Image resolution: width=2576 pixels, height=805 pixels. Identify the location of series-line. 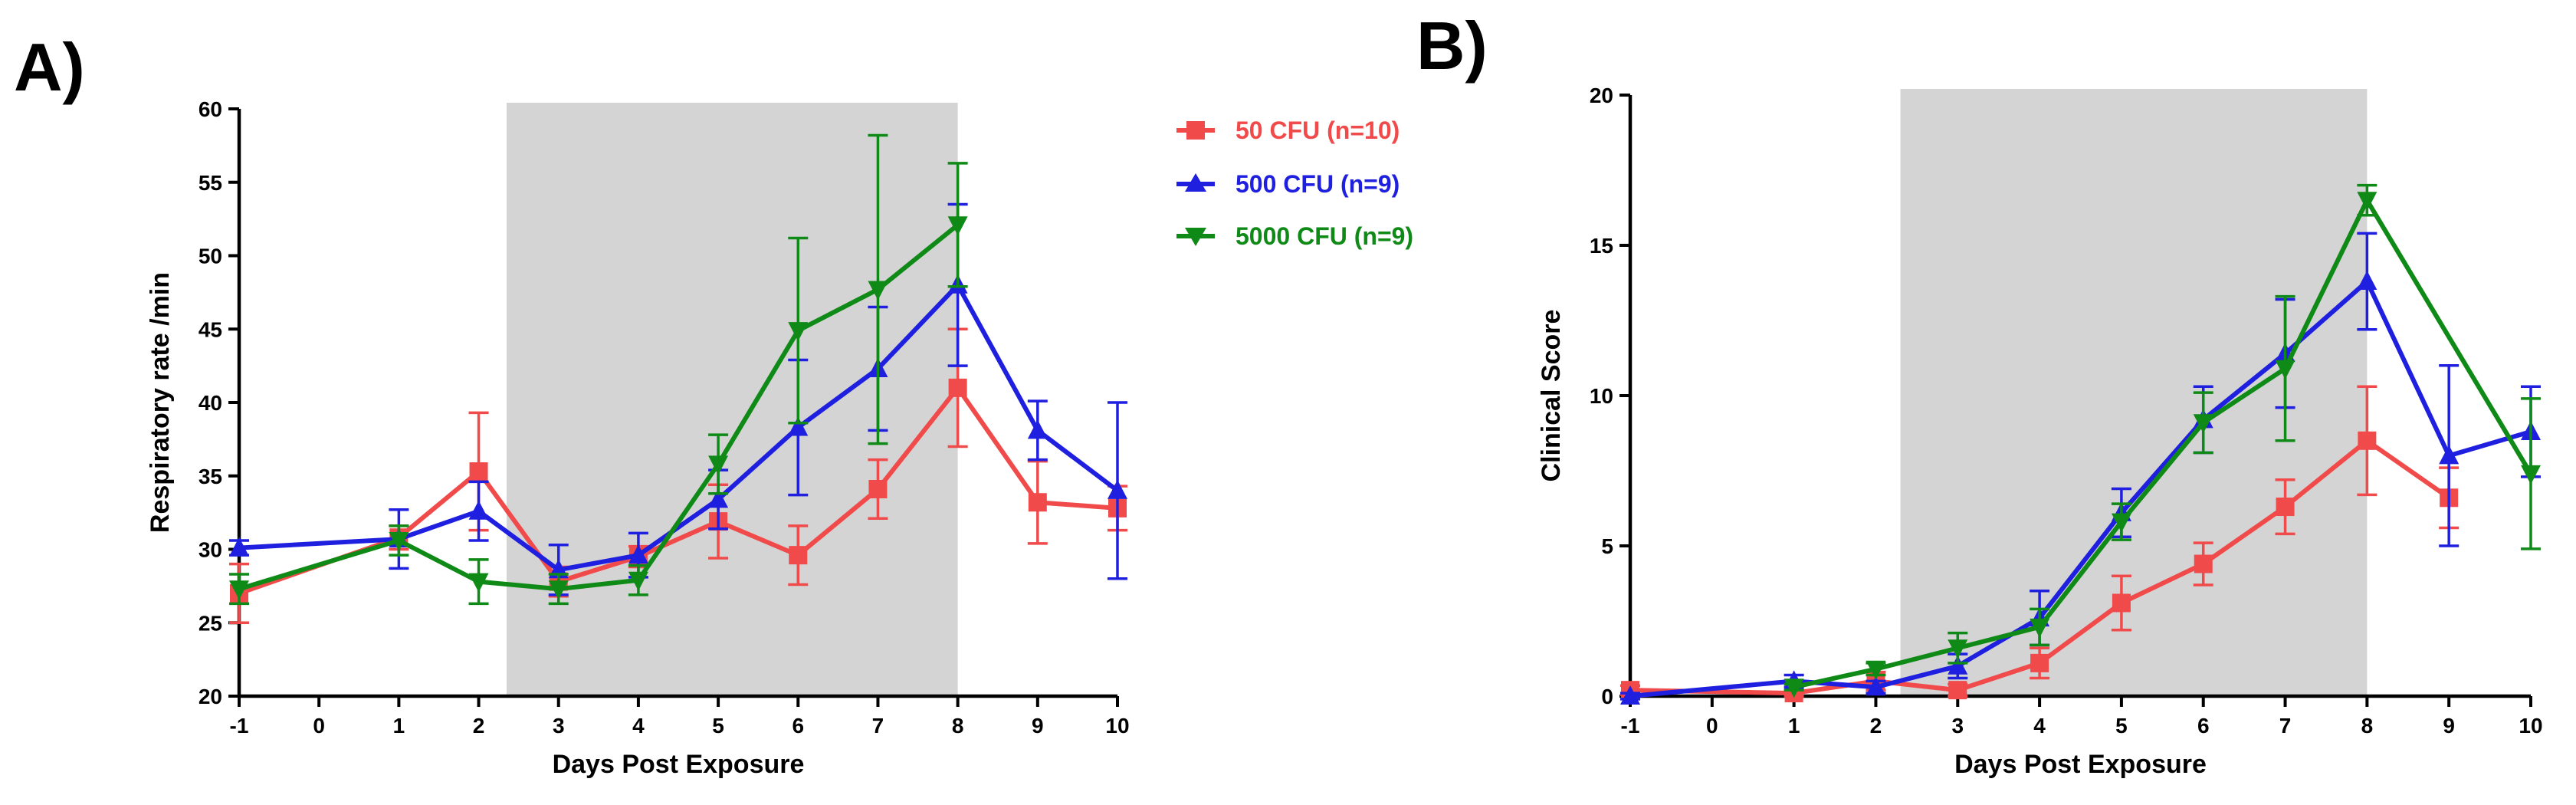
(2039, 567).